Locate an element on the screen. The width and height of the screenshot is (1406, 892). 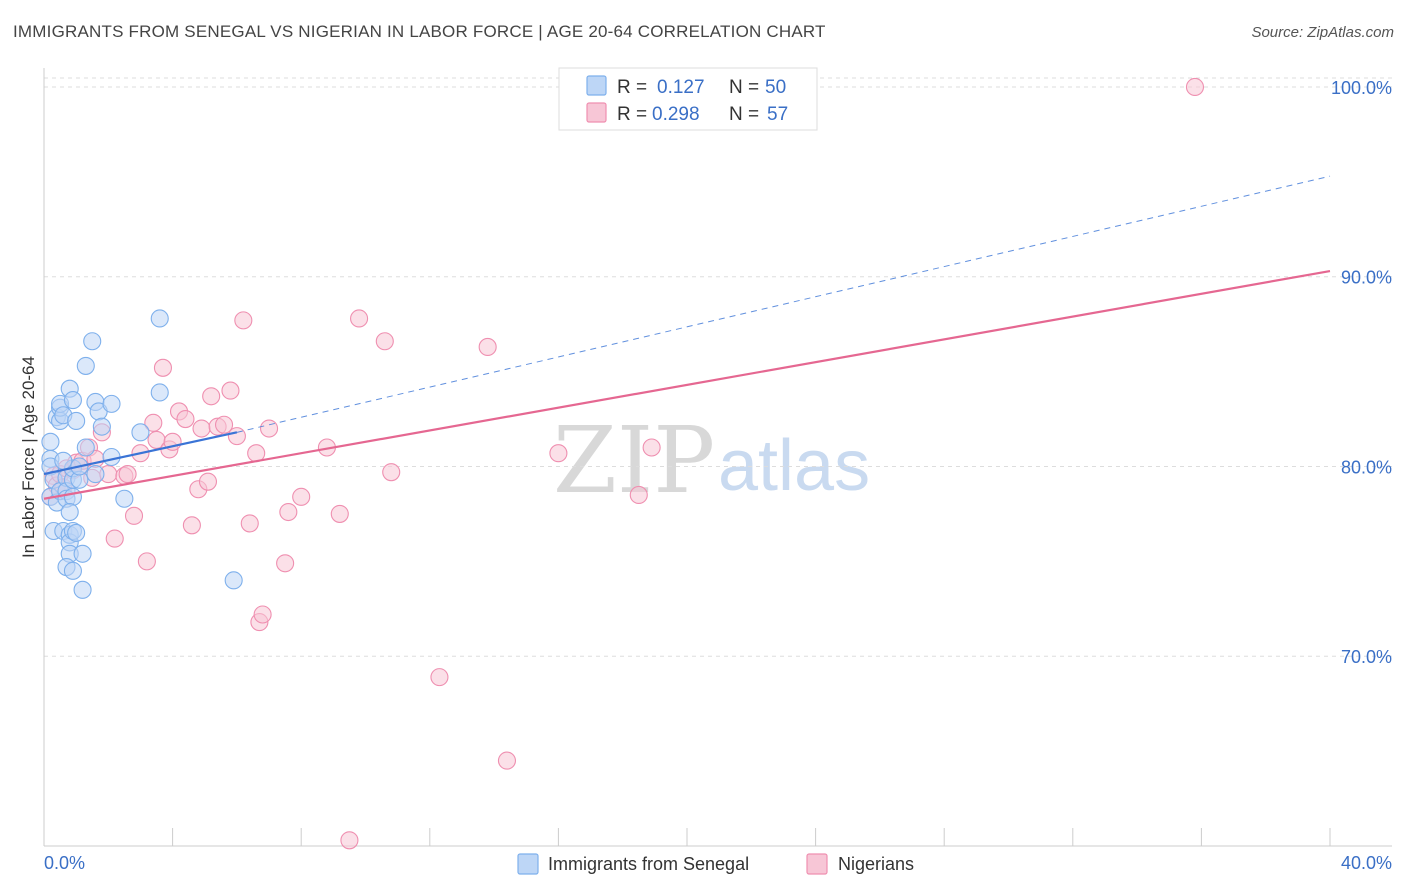
bottom-legend-label-nigerians: Nigerians is located at coordinates (876, 864).